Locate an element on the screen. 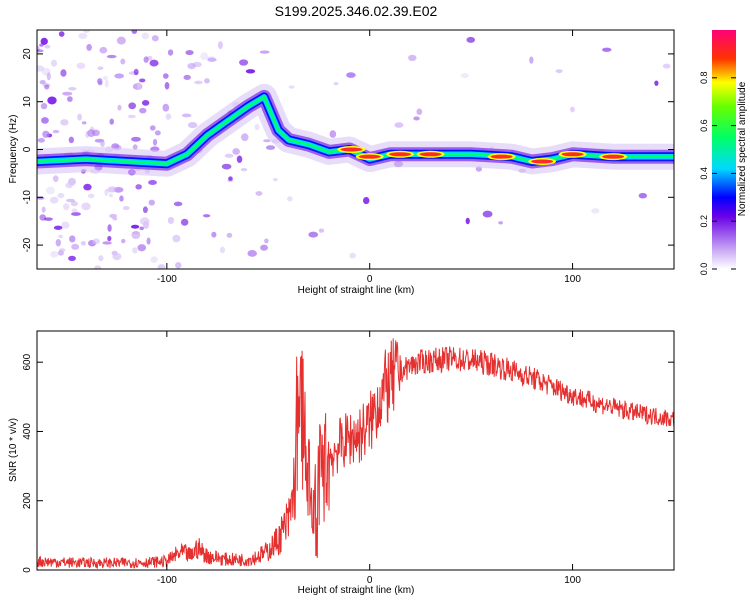  spectrogram-y-tick-label: 10 is located at coordinates (27, 102).